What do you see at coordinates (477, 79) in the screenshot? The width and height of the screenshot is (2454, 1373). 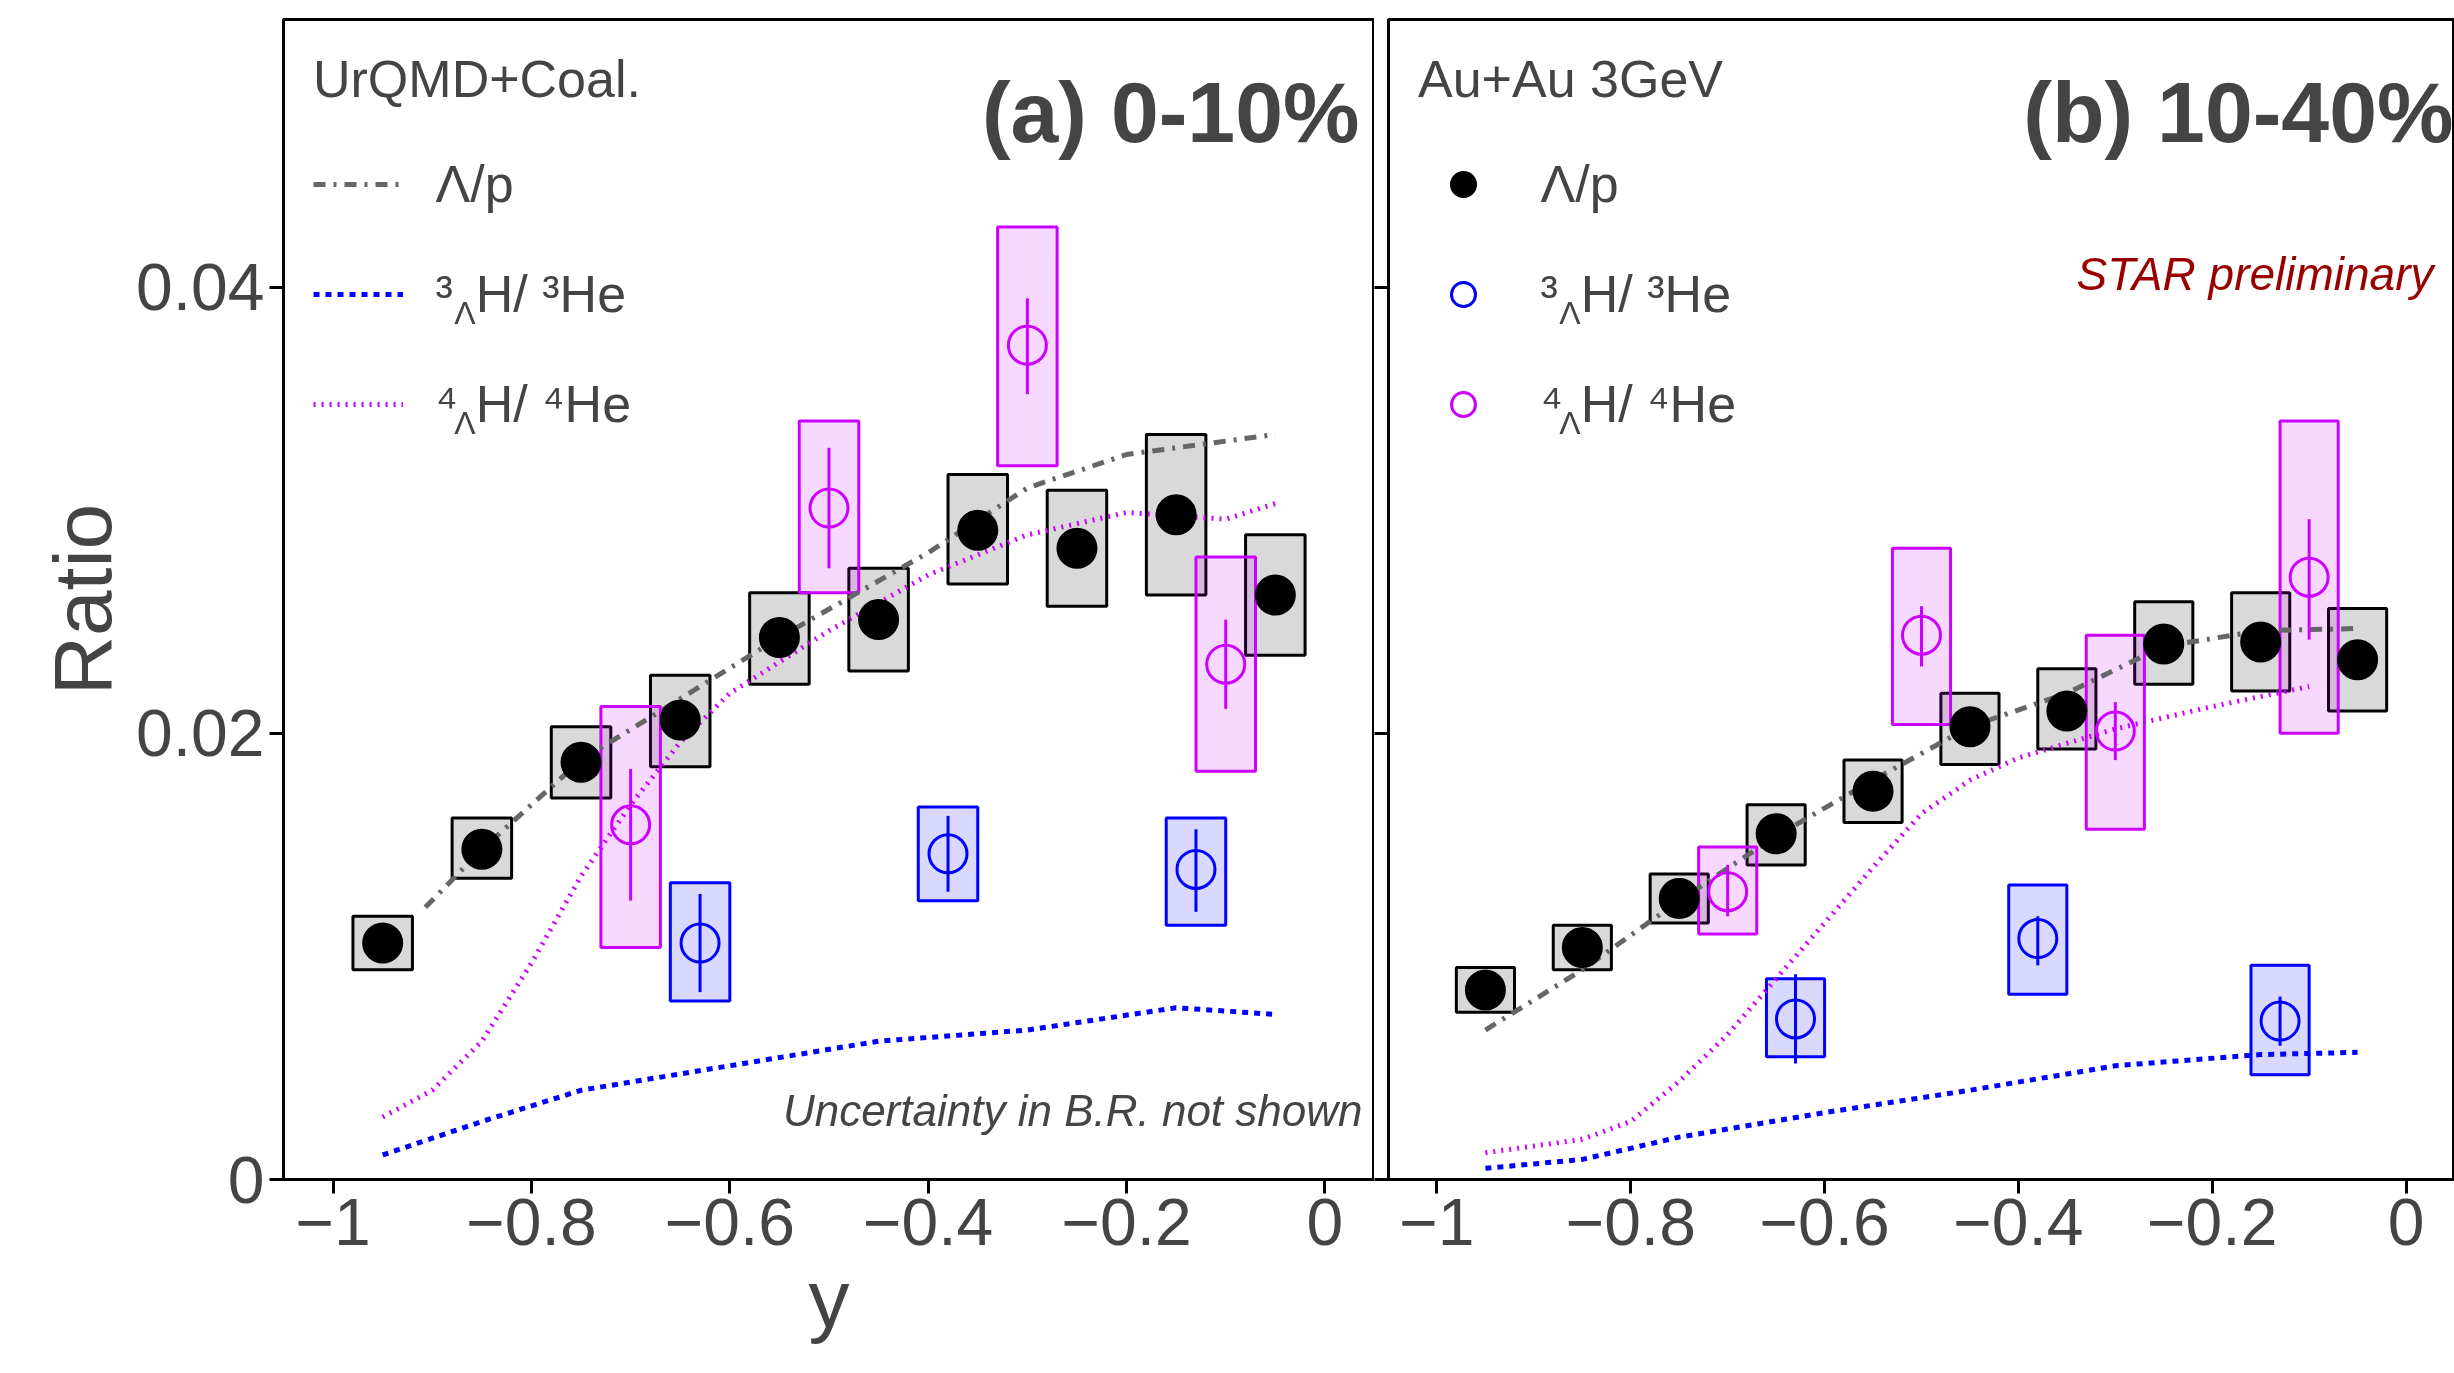 I see `legend-title: UrQMD+Coal.` at bounding box center [477, 79].